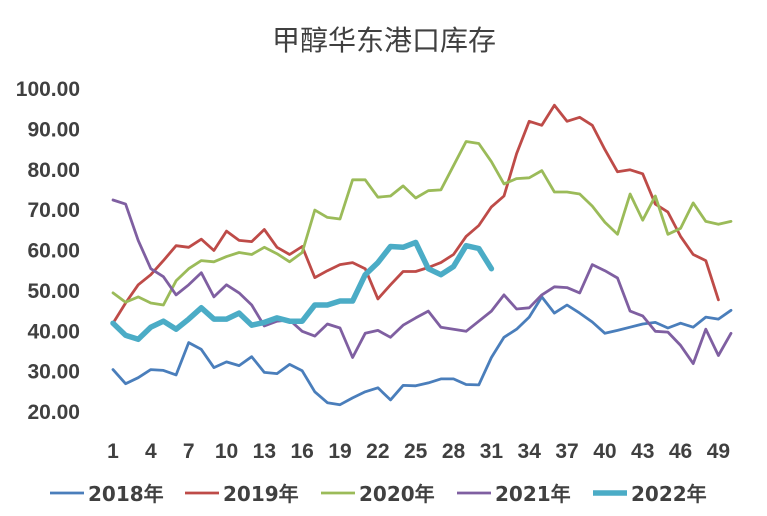  Describe the element at coordinates (533, 494) in the screenshot. I see `legend-label: 2021年` at that location.